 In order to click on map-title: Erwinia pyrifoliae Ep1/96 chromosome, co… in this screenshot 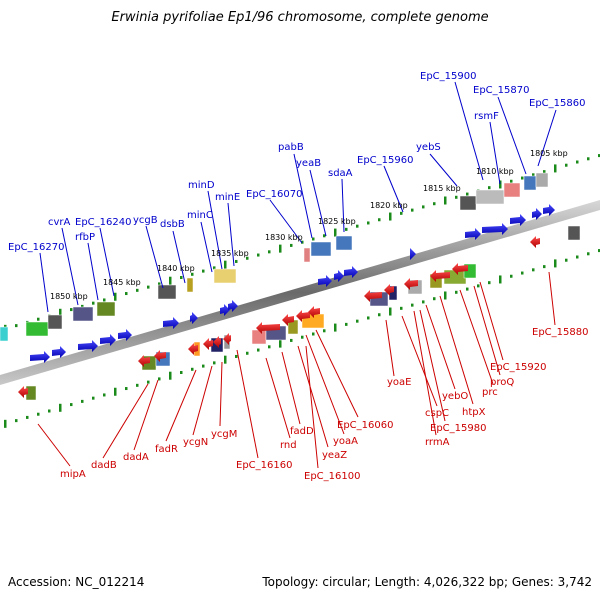, I will do `click(300, 17)`.